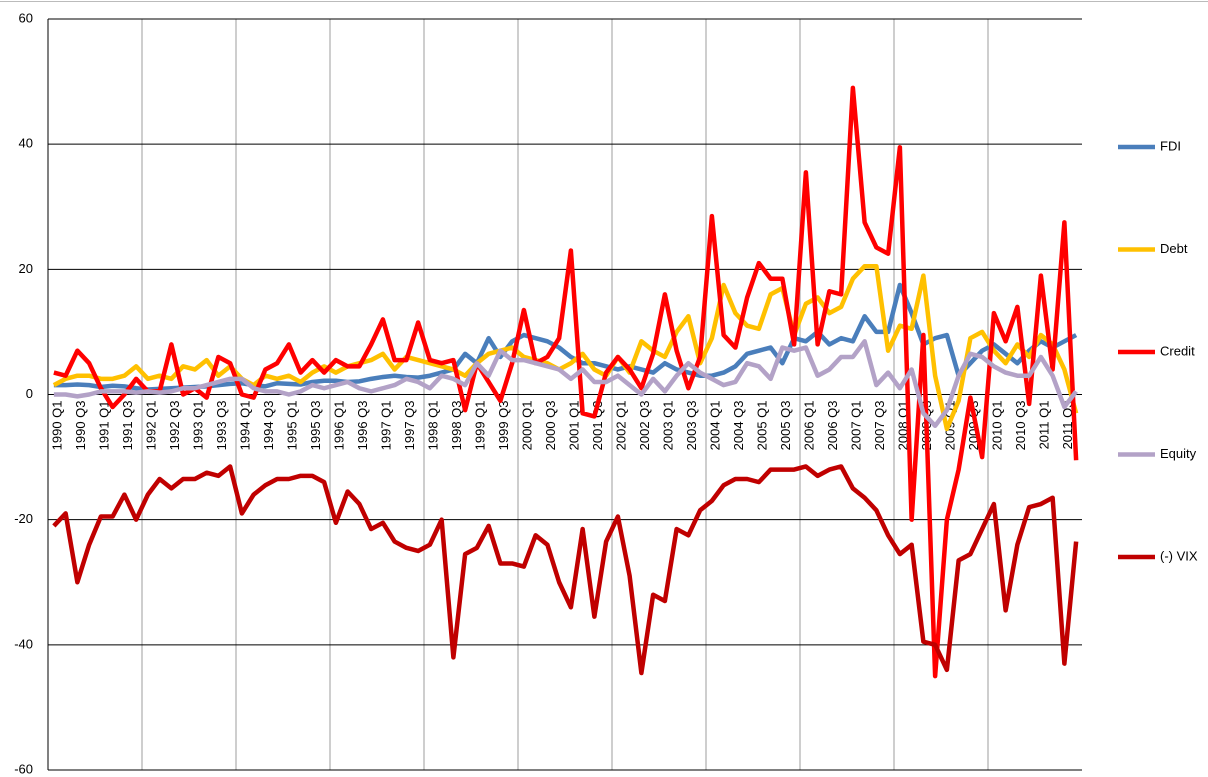  What do you see at coordinates (832, 426) in the screenshot?
I see `x-tick-label: 2006 Q3` at bounding box center [832, 426].